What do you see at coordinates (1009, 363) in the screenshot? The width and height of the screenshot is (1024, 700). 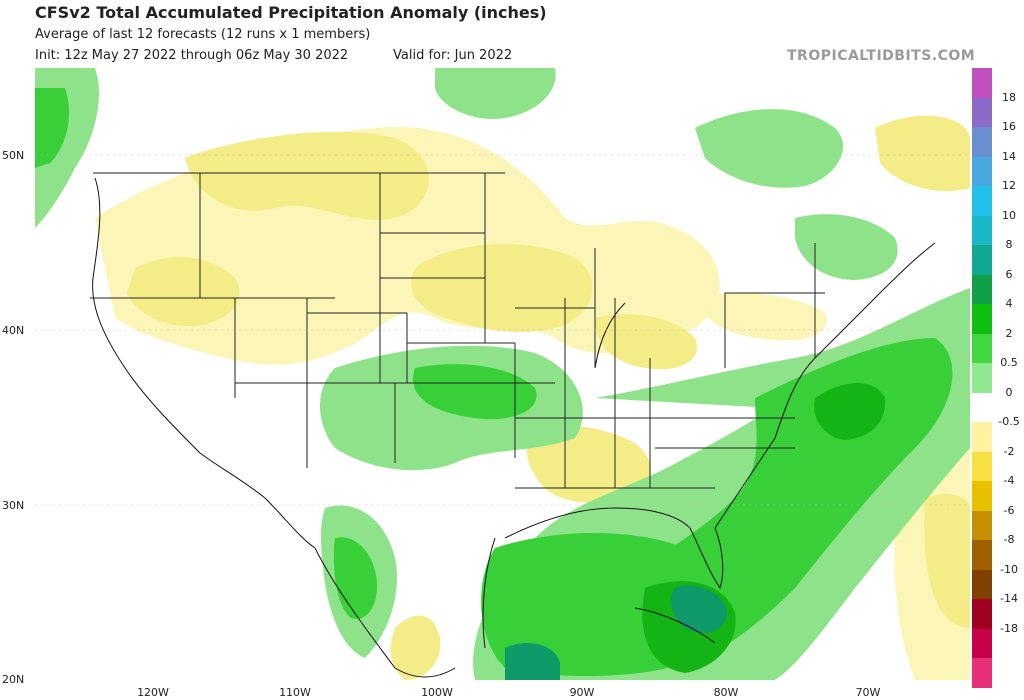 I see `colorbar-label: 0.5` at bounding box center [1009, 363].